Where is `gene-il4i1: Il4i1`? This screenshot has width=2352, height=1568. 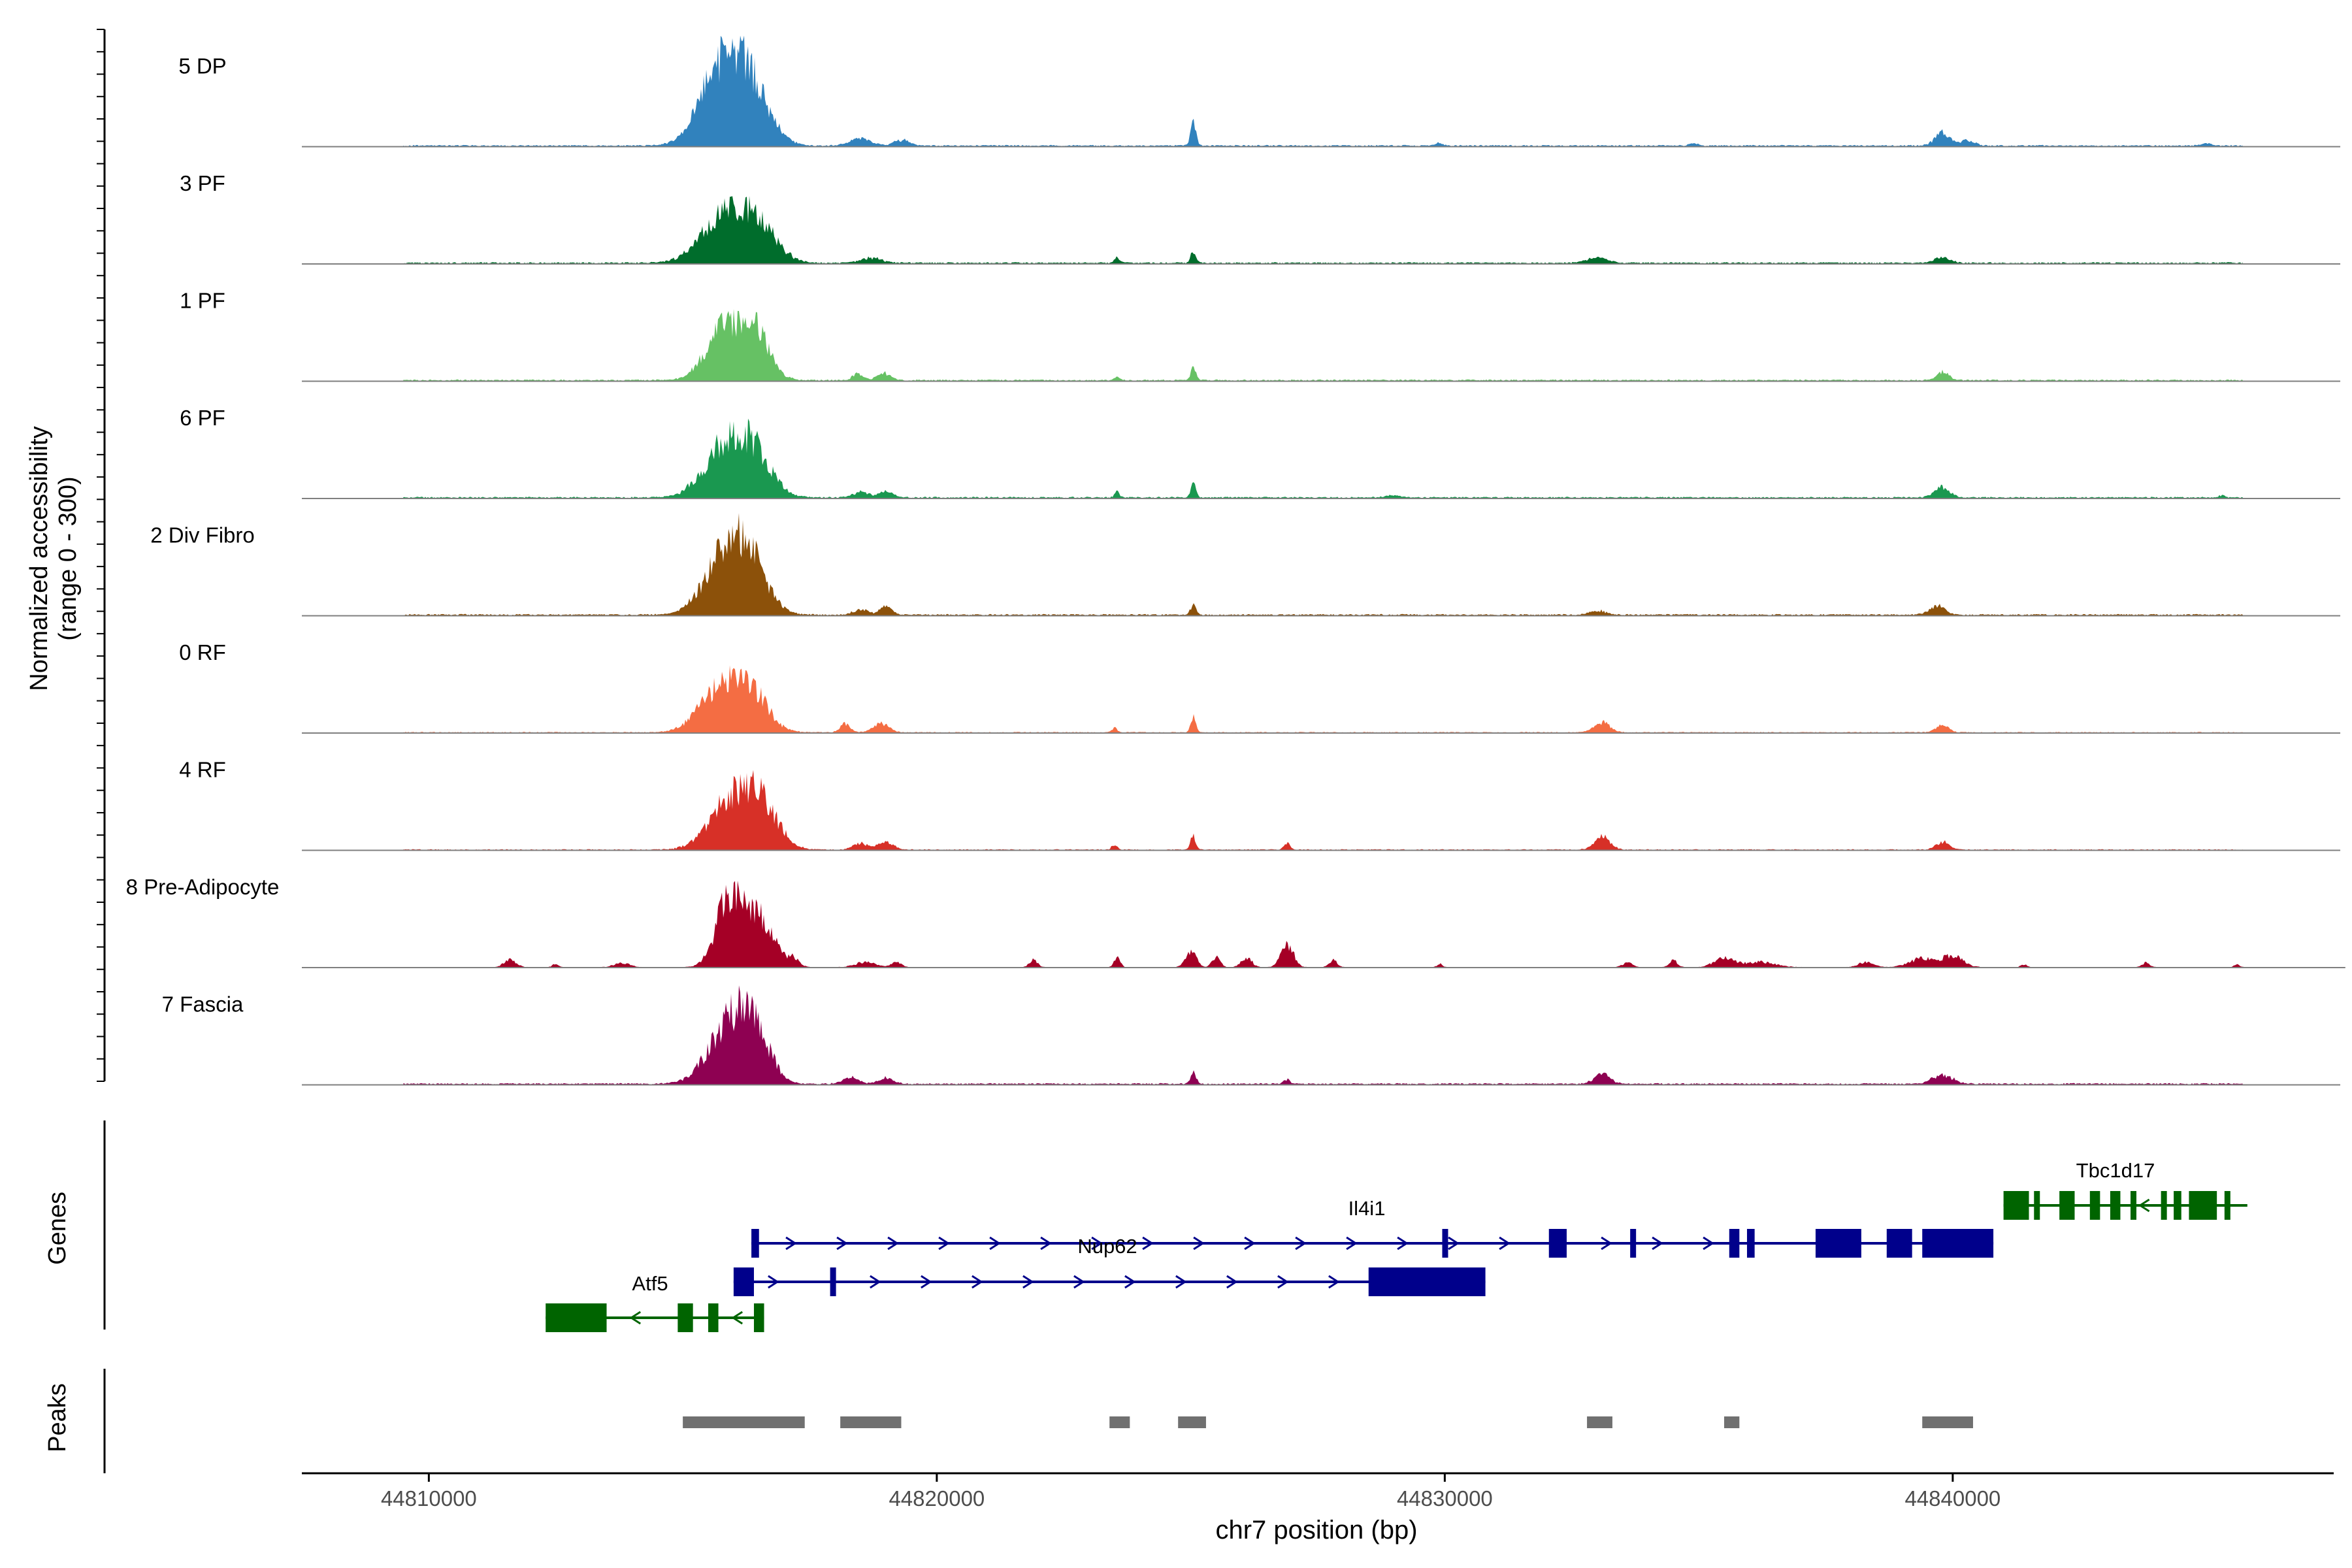 gene-il4i1: Il4i1 is located at coordinates (1372, 1227).